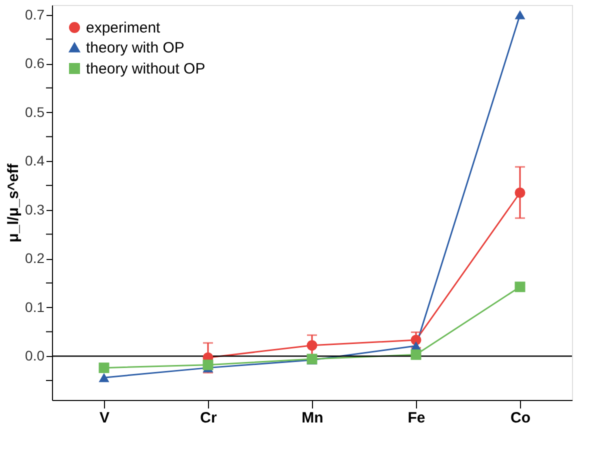 This screenshot has width=615, height=463. Describe the element at coordinates (520, 418) in the screenshot. I see `x-tick-label: Co` at that location.